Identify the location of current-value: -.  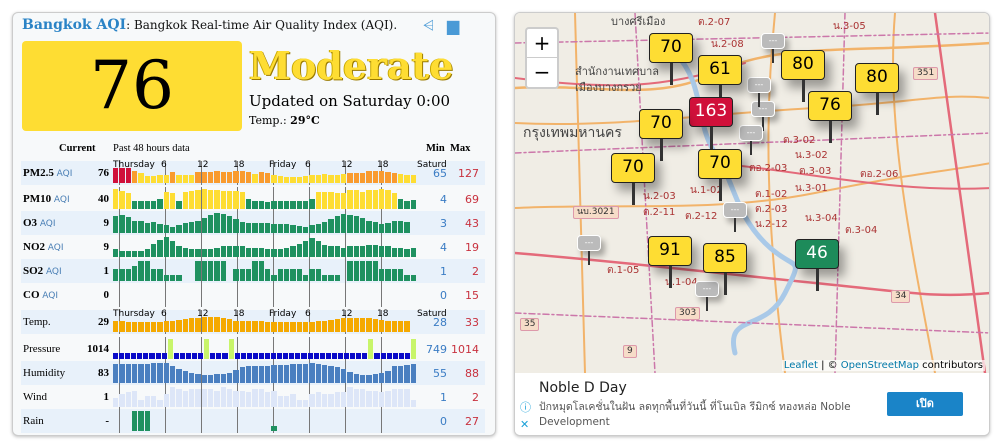
(107, 421).